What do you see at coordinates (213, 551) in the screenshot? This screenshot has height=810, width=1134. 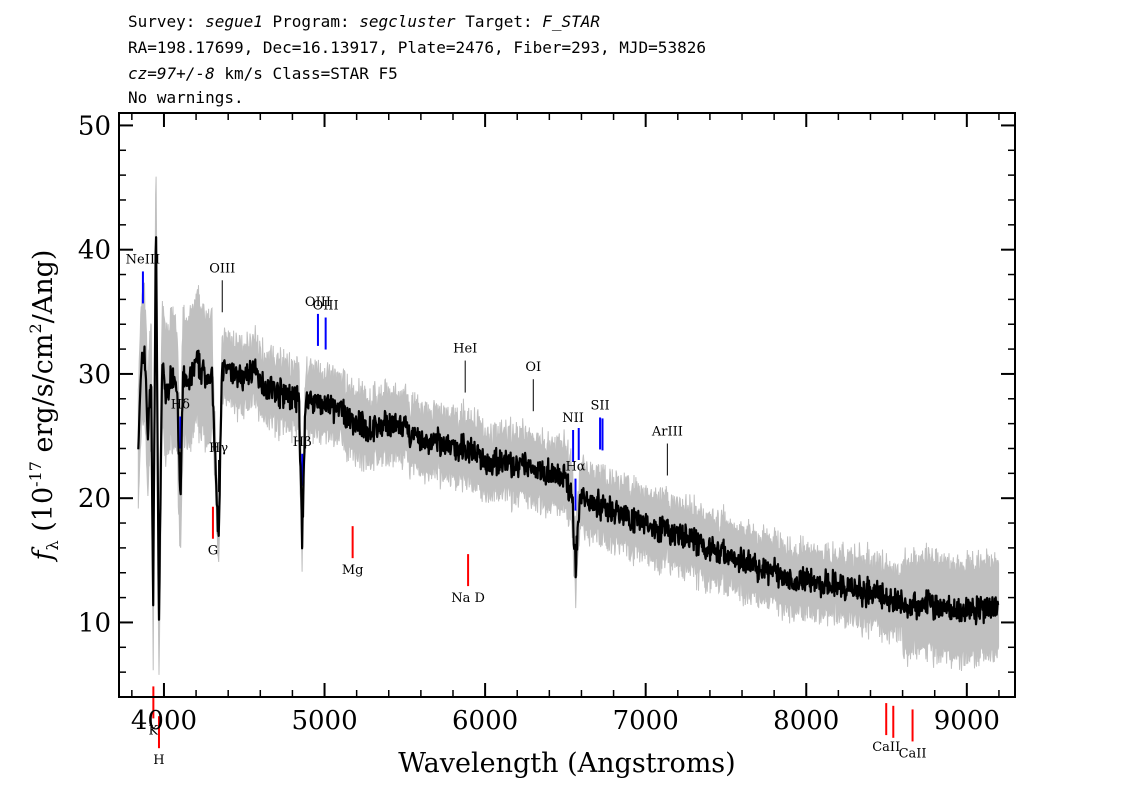 I see `line-label-g: G` at bounding box center [213, 551].